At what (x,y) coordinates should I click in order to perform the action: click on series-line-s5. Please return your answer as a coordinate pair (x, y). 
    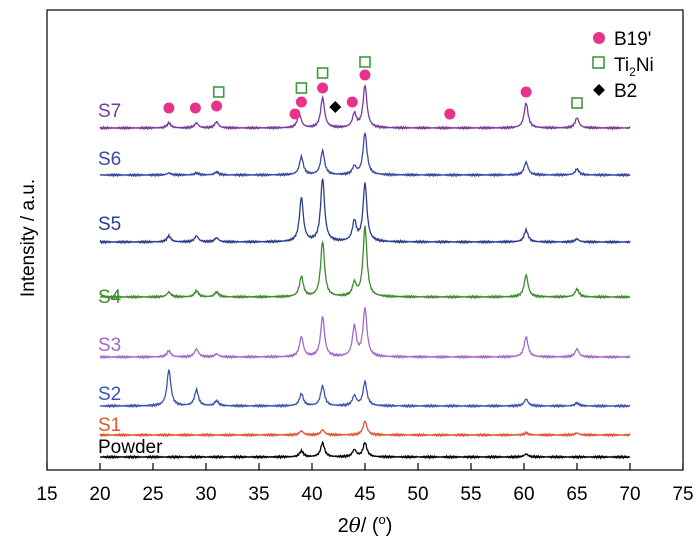
    Looking at the image, I should click on (365, 211).